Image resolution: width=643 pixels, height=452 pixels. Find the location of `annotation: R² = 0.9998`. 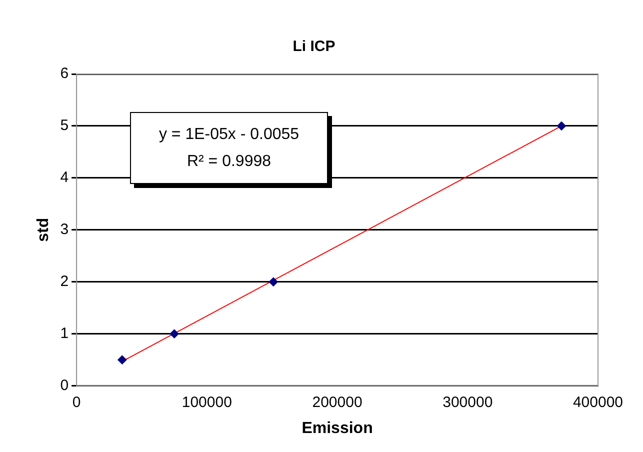

annotation: R² = 0.9998 is located at coordinates (229, 162).